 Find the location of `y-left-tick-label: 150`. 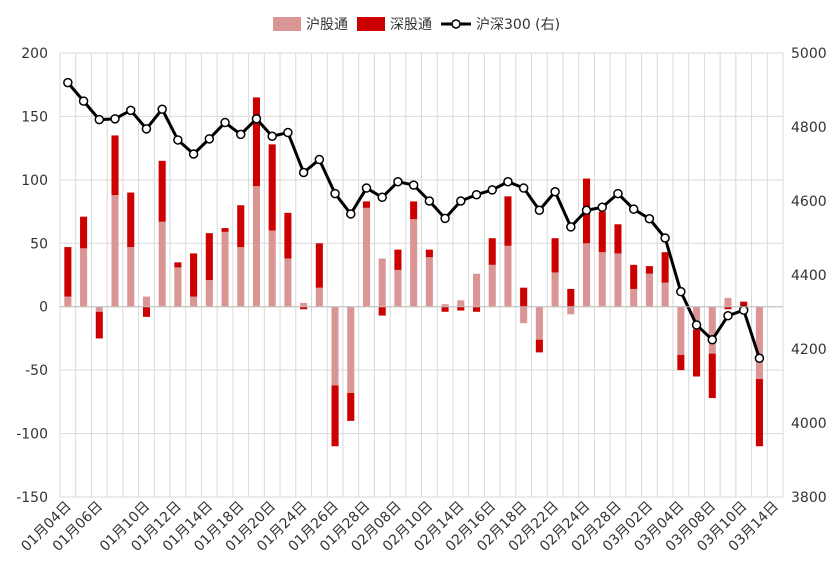

y-left-tick-label: 150 is located at coordinates (34, 117).